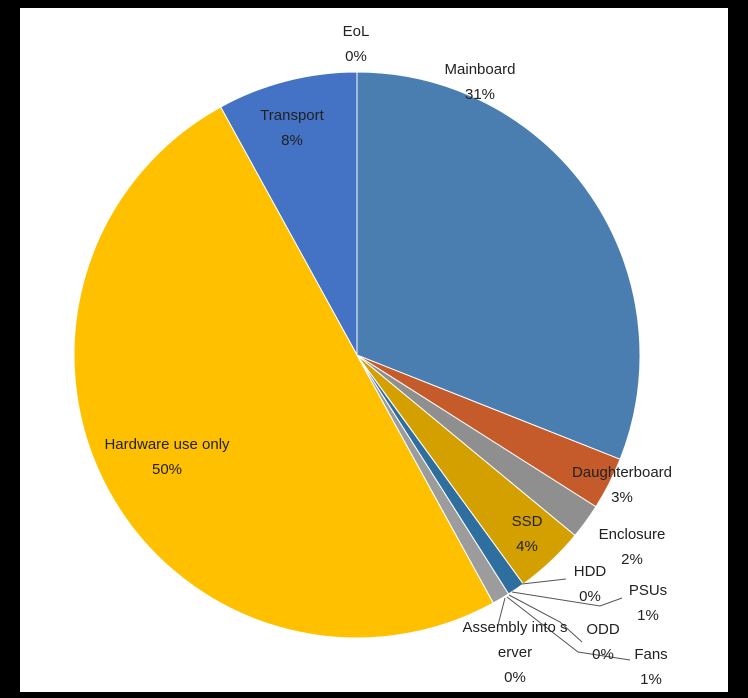 The height and width of the screenshot is (698, 748). I want to click on value-label: 2%, so click(632, 559).